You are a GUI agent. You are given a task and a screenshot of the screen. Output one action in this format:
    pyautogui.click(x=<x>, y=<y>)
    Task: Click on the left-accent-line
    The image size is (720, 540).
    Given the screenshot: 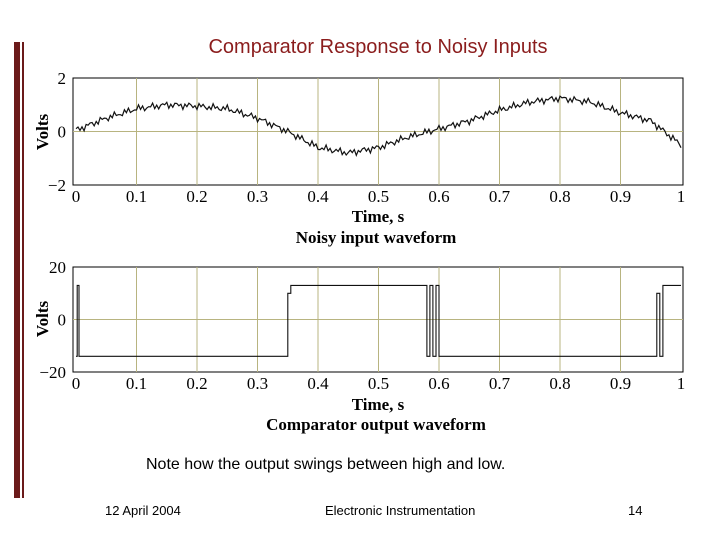 What is the action you would take?
    pyautogui.click(x=23, y=270)
    